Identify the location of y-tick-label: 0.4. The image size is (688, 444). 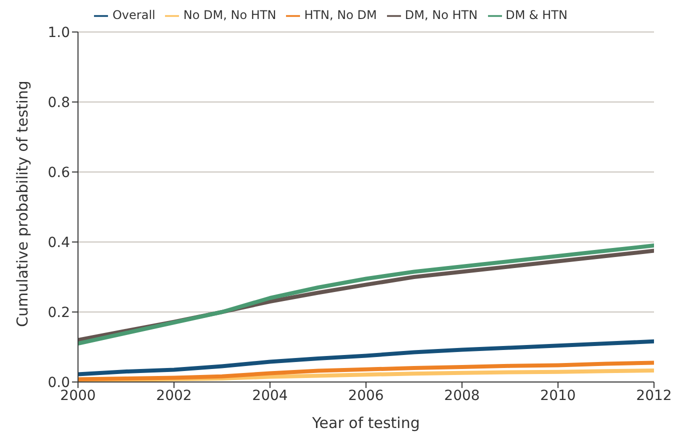
(59, 242).